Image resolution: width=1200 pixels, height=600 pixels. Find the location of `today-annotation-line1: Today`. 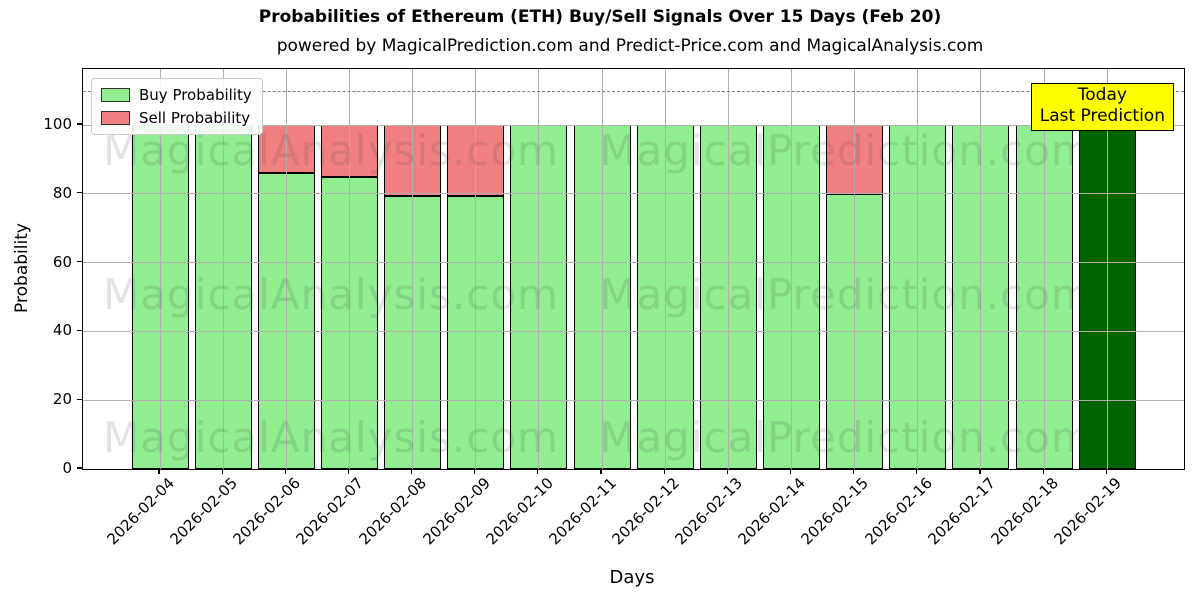

today-annotation-line1: Today is located at coordinates (1102, 95).